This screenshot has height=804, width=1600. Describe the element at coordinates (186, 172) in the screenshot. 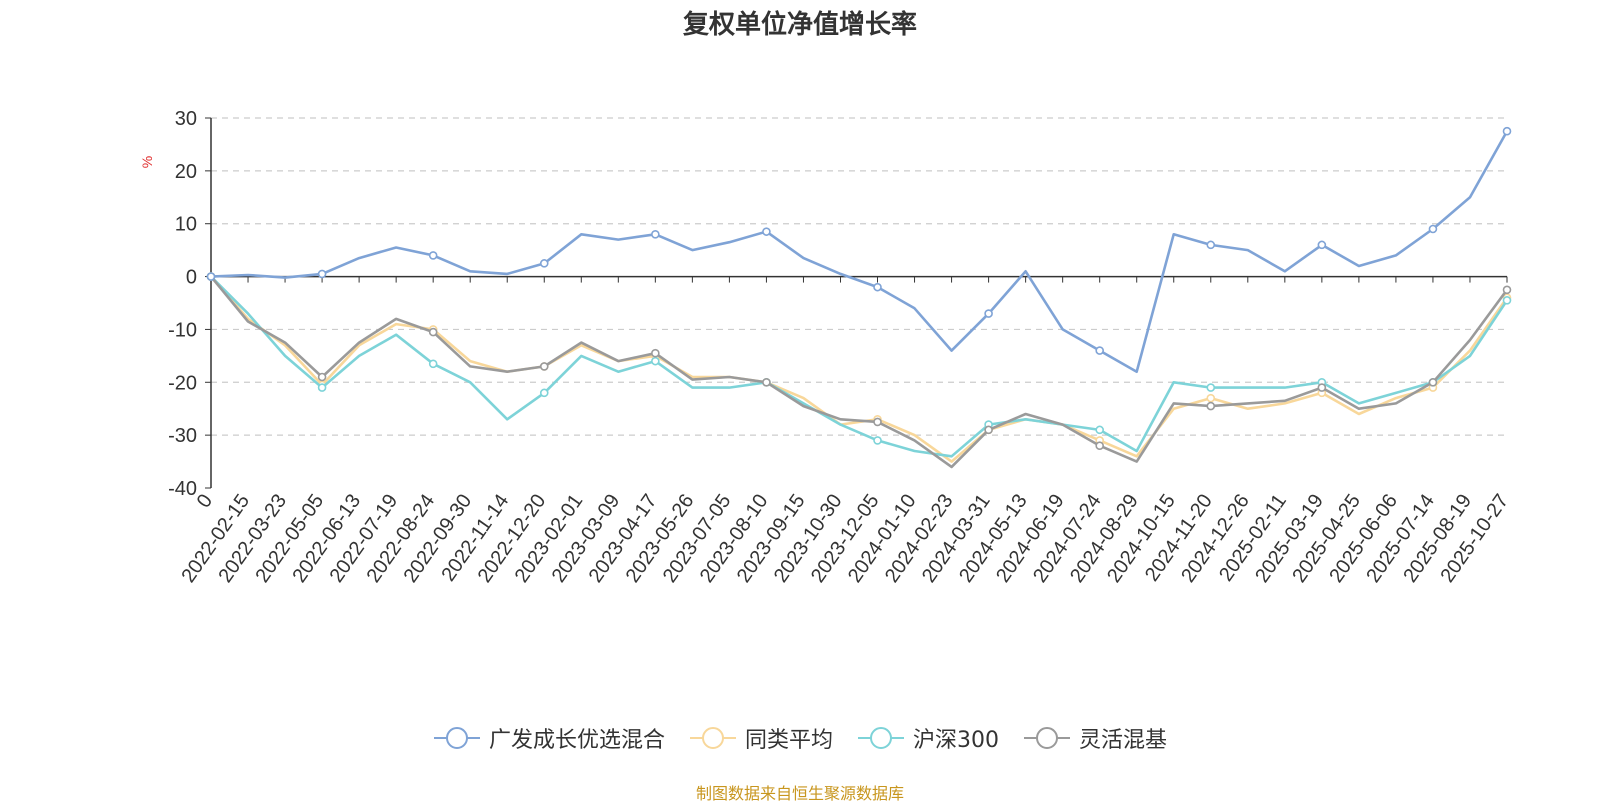

I see `y-tick-label: 20` at that location.